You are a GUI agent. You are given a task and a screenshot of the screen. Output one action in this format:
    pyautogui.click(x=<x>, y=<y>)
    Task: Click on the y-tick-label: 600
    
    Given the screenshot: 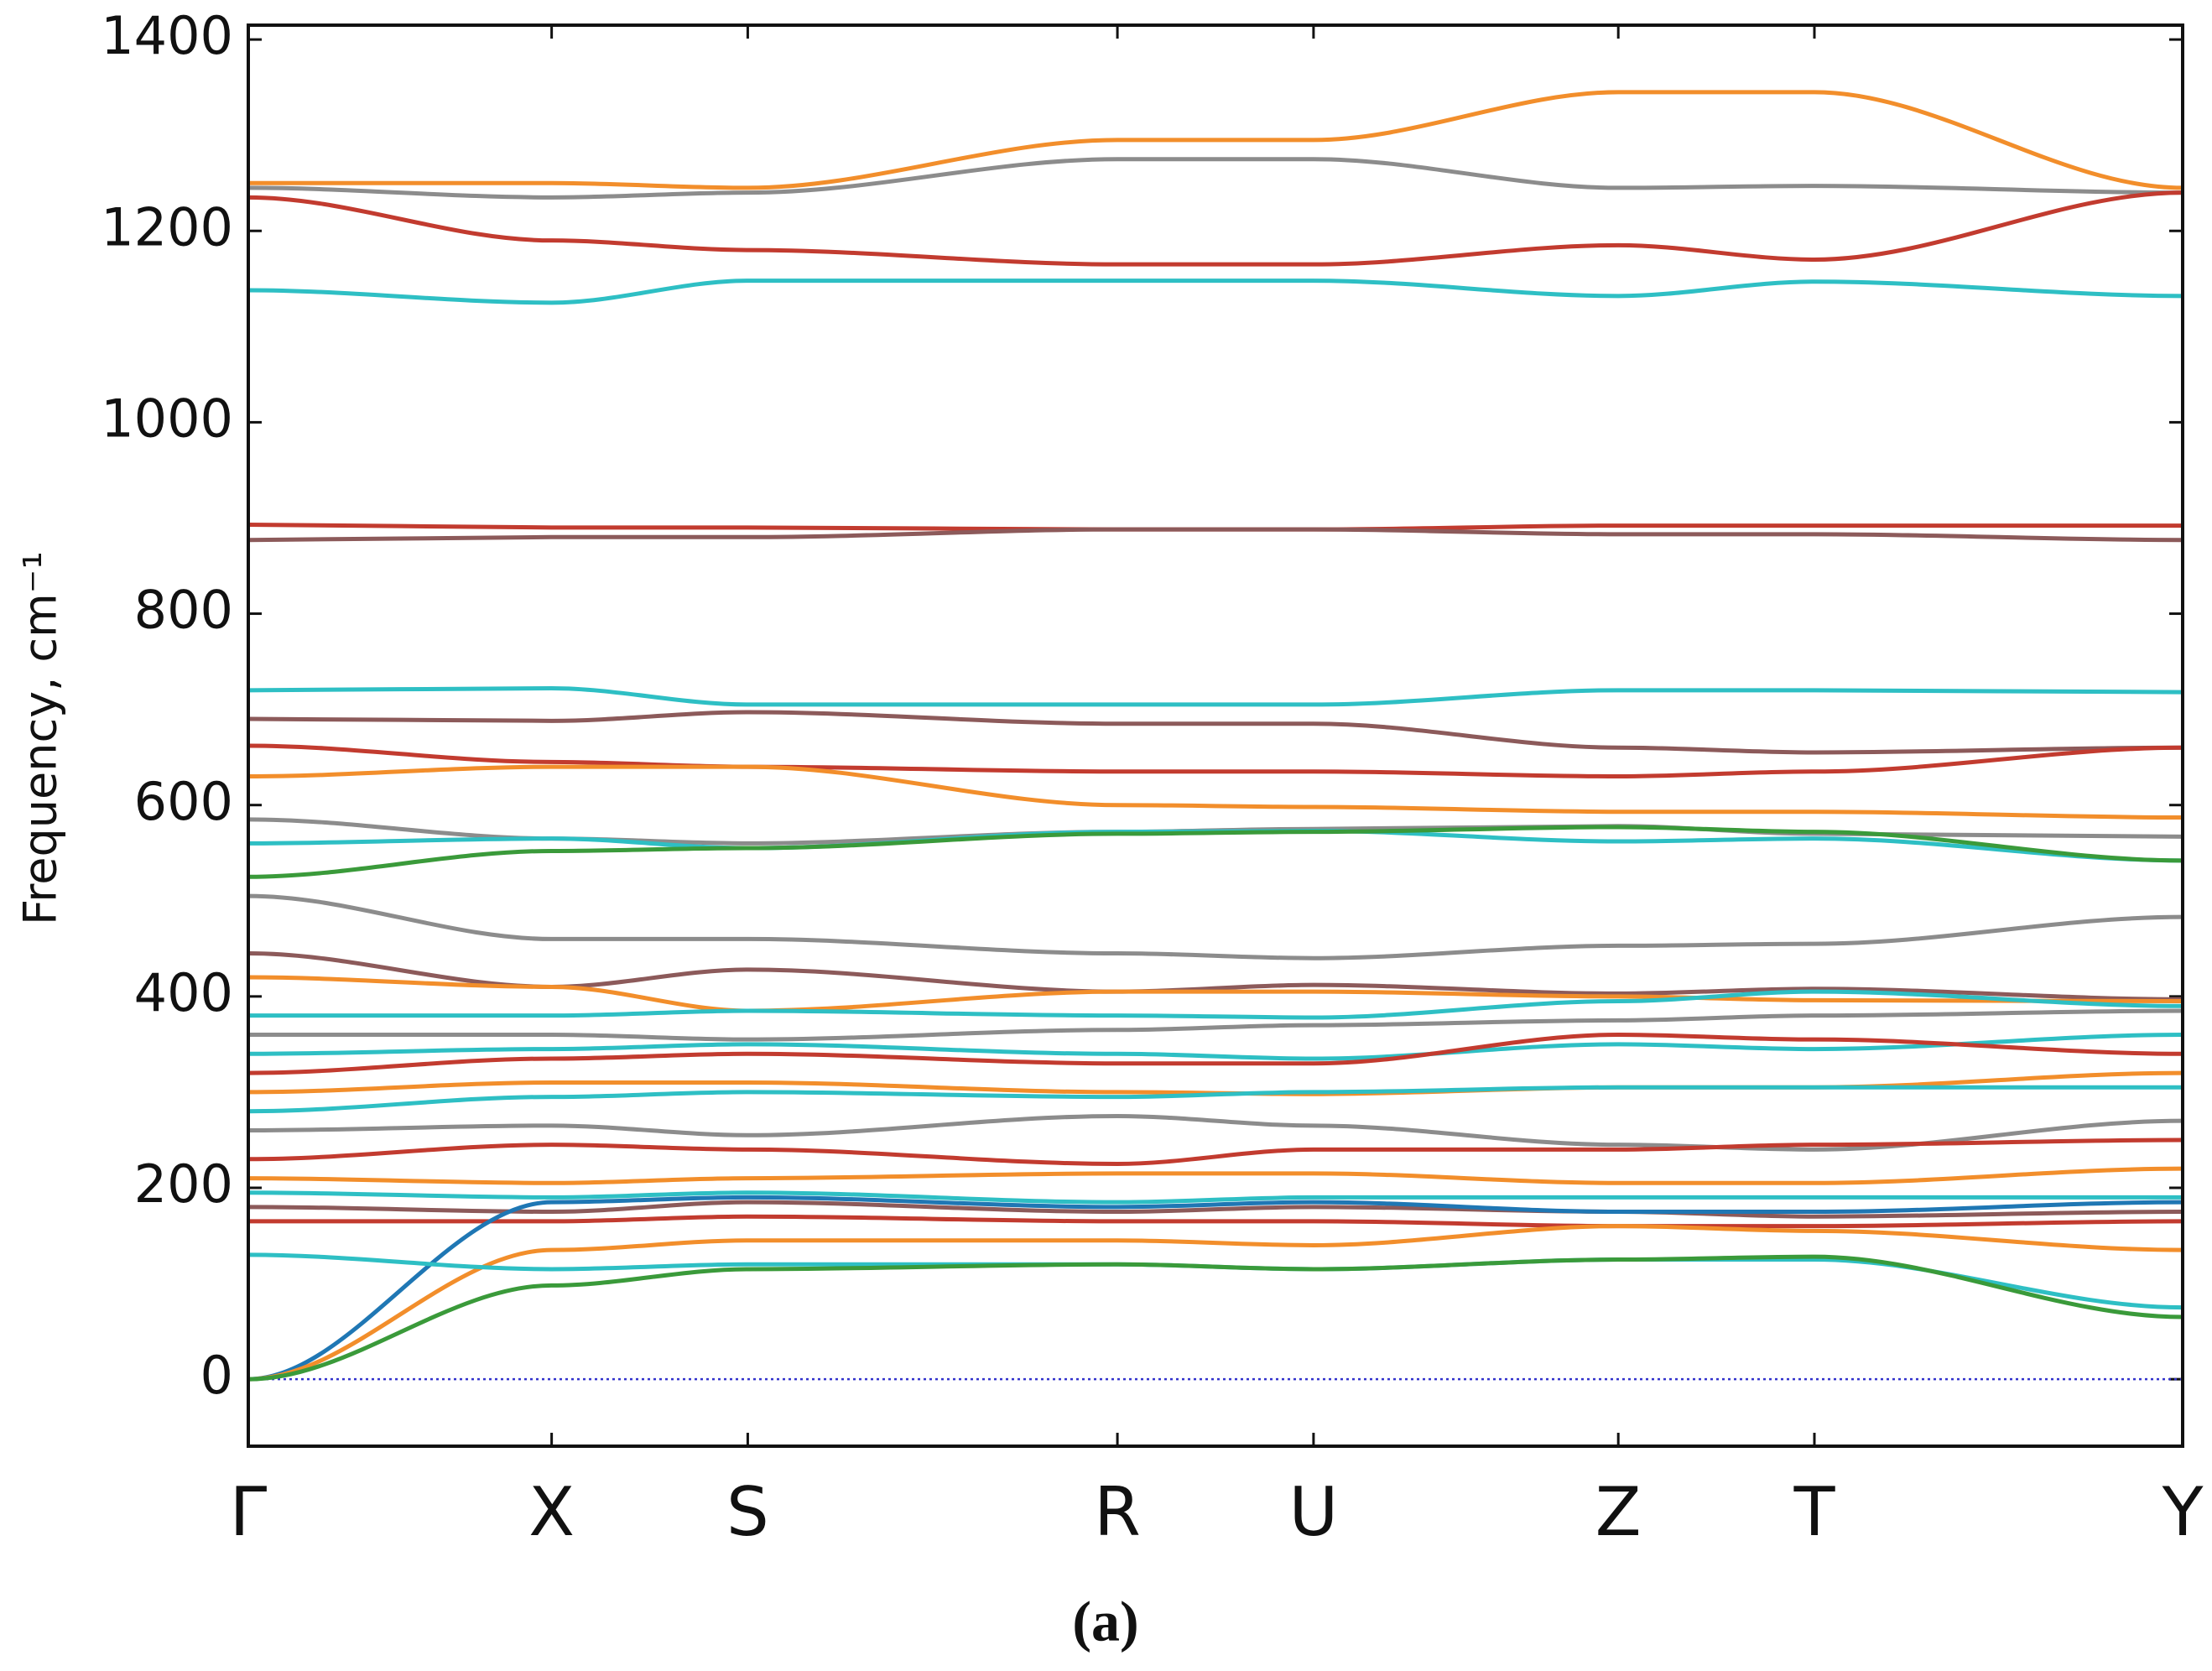 What is the action you would take?
    pyautogui.click(x=183, y=801)
    